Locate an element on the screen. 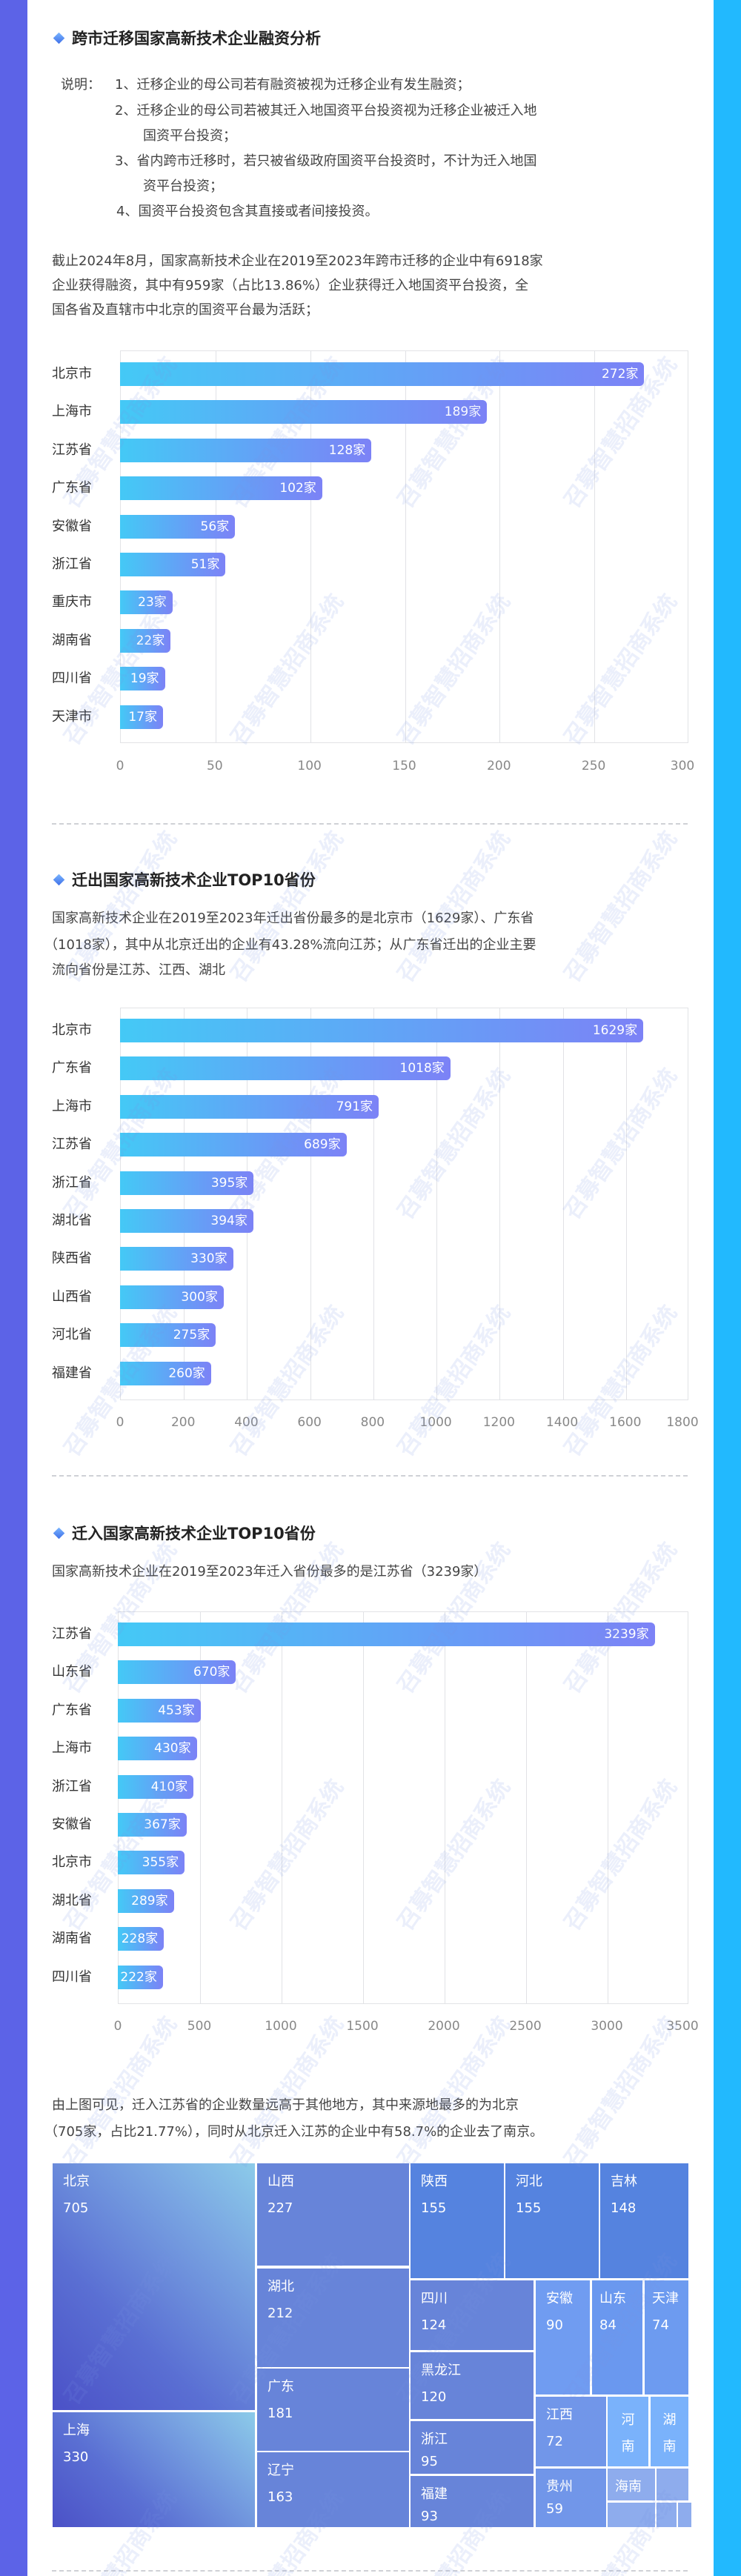 This screenshot has height=2576, width=741. bar-value-label: 19家 is located at coordinates (144, 679).